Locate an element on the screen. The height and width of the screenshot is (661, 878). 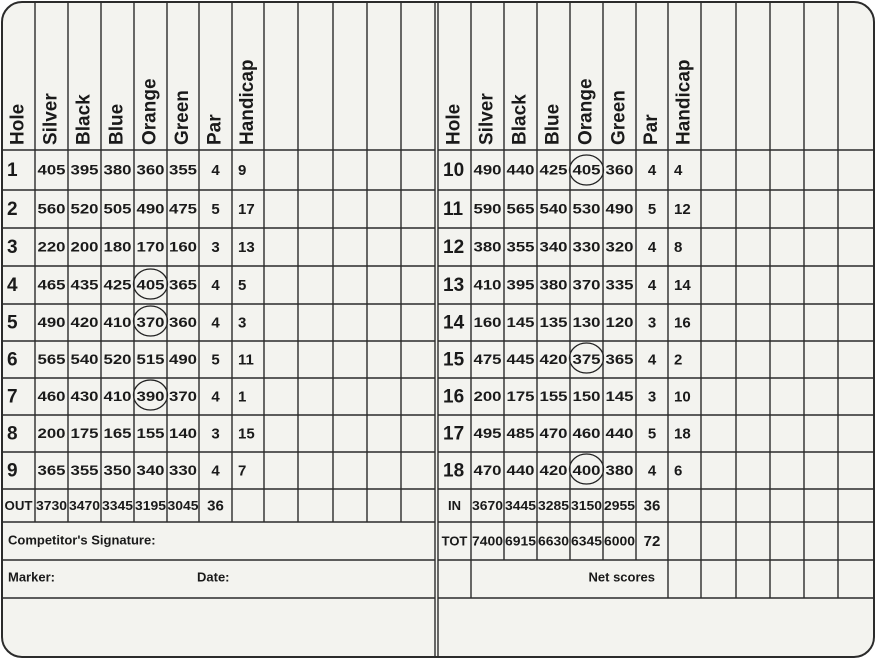
yardage: 565 is located at coordinates (52, 359).